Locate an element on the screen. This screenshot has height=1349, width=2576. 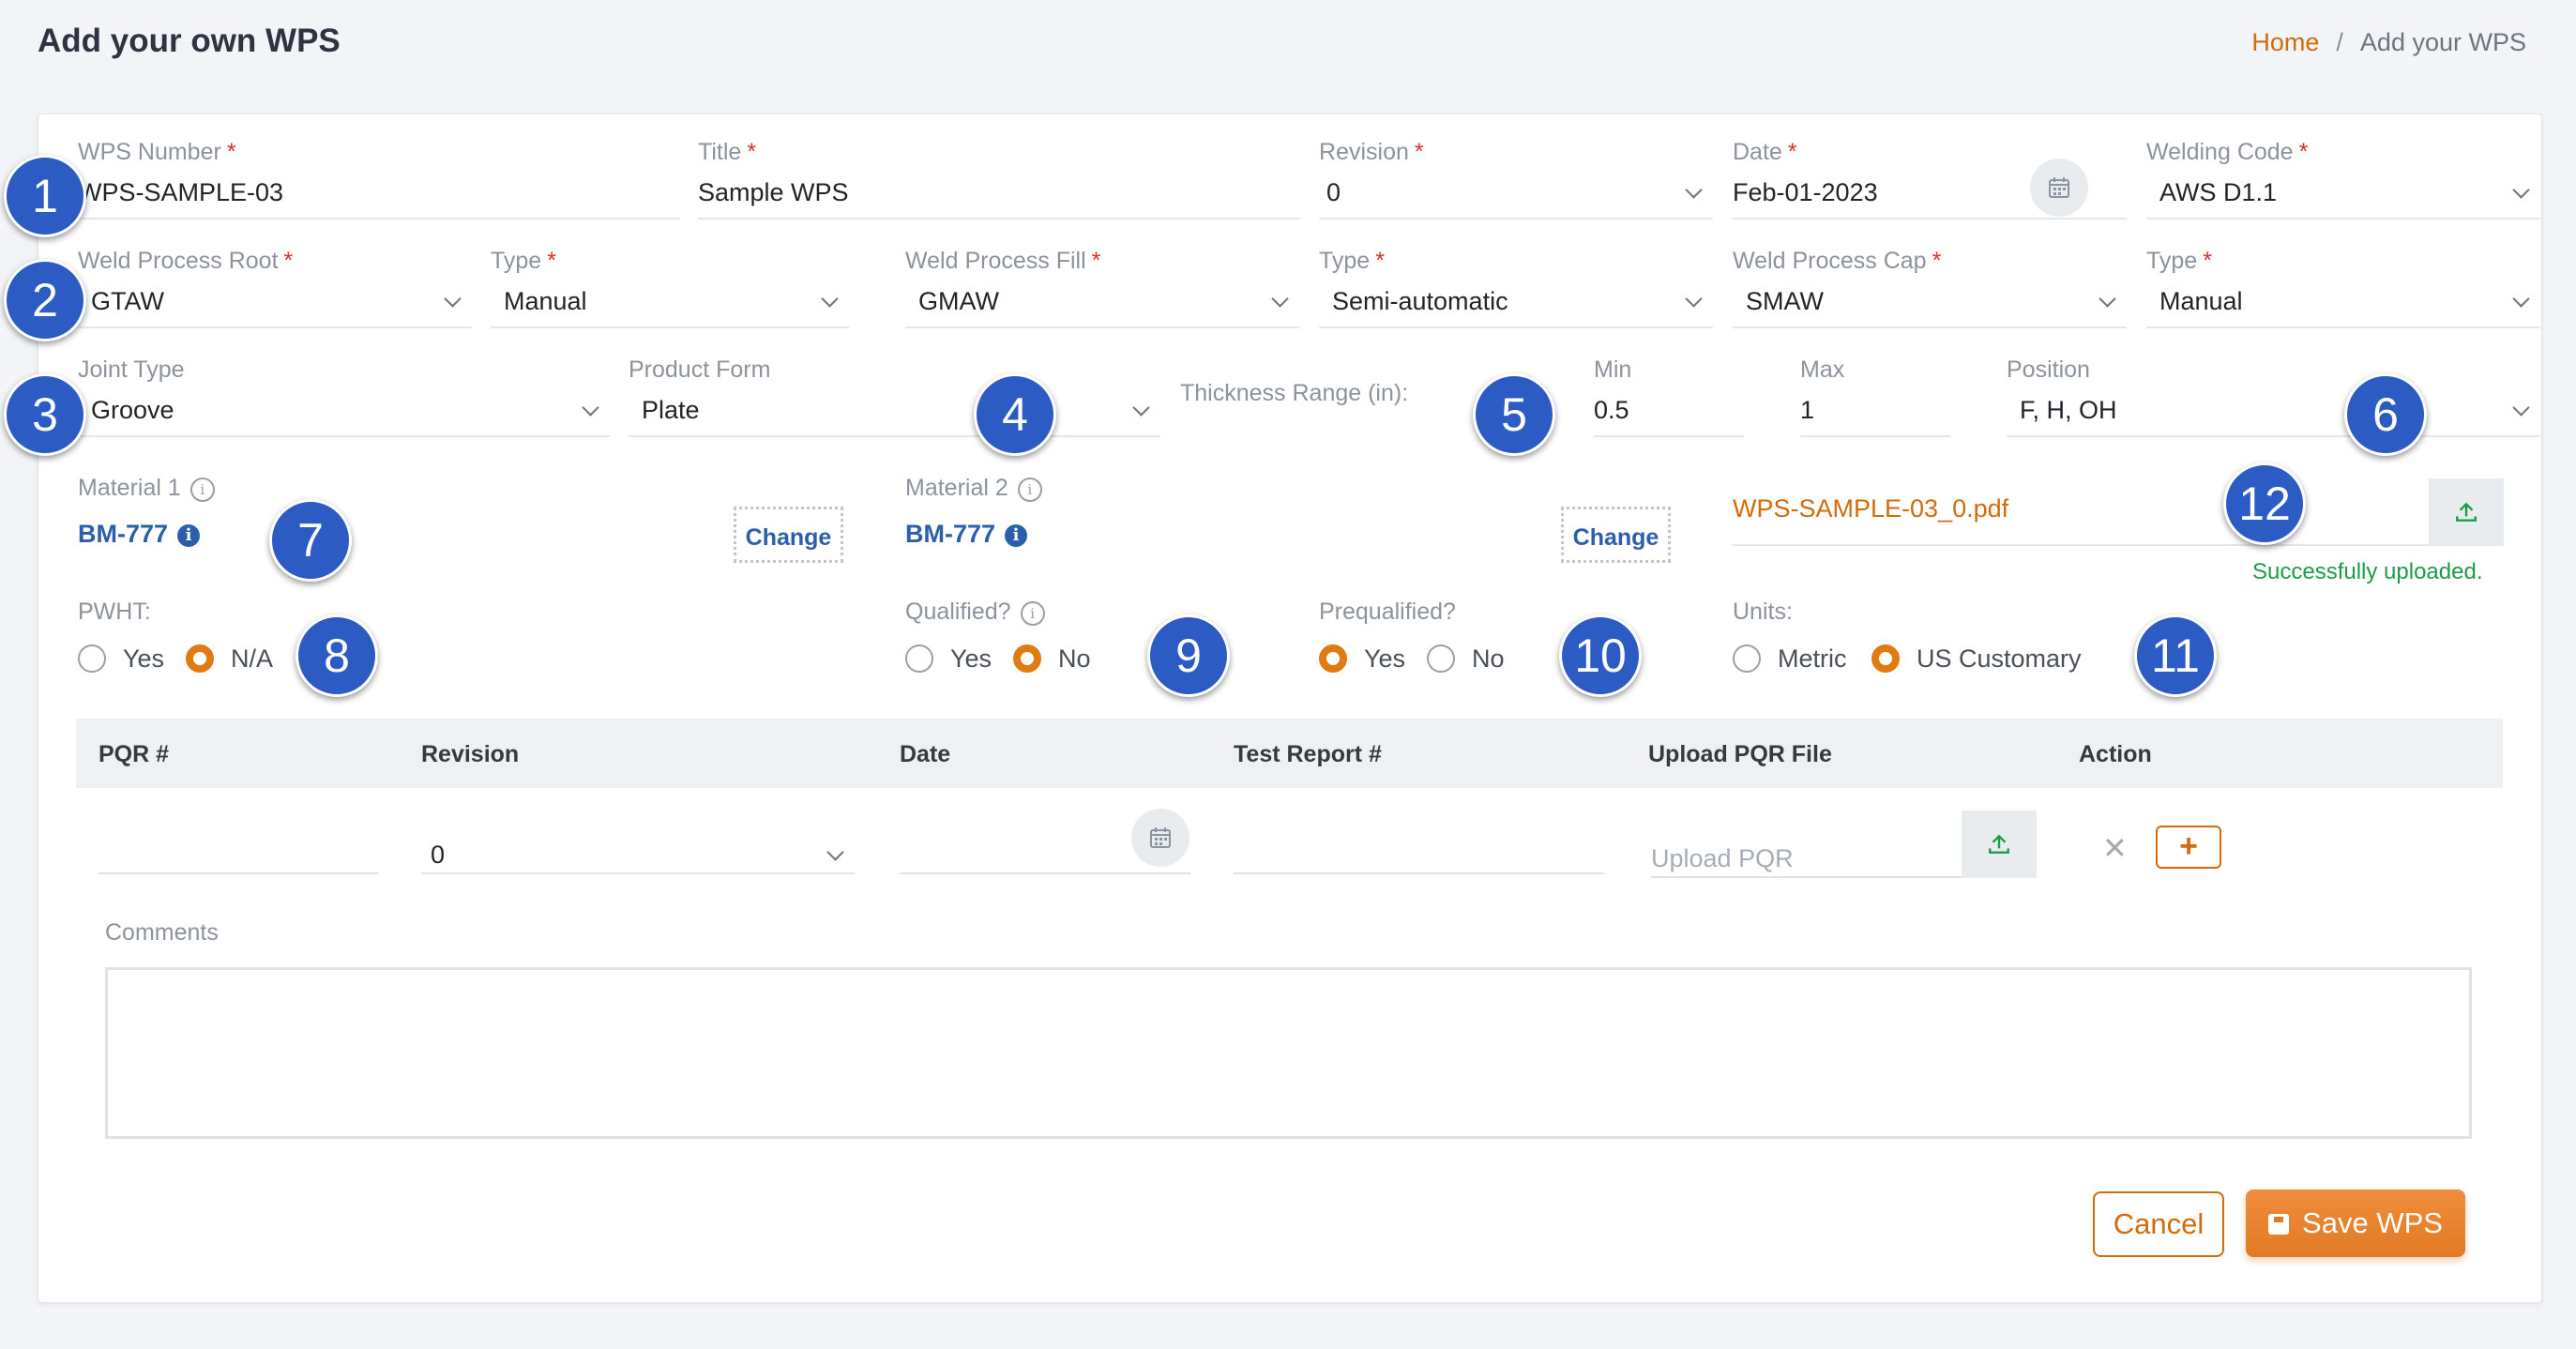
product-form-select: Plate is located at coordinates (895, 414).